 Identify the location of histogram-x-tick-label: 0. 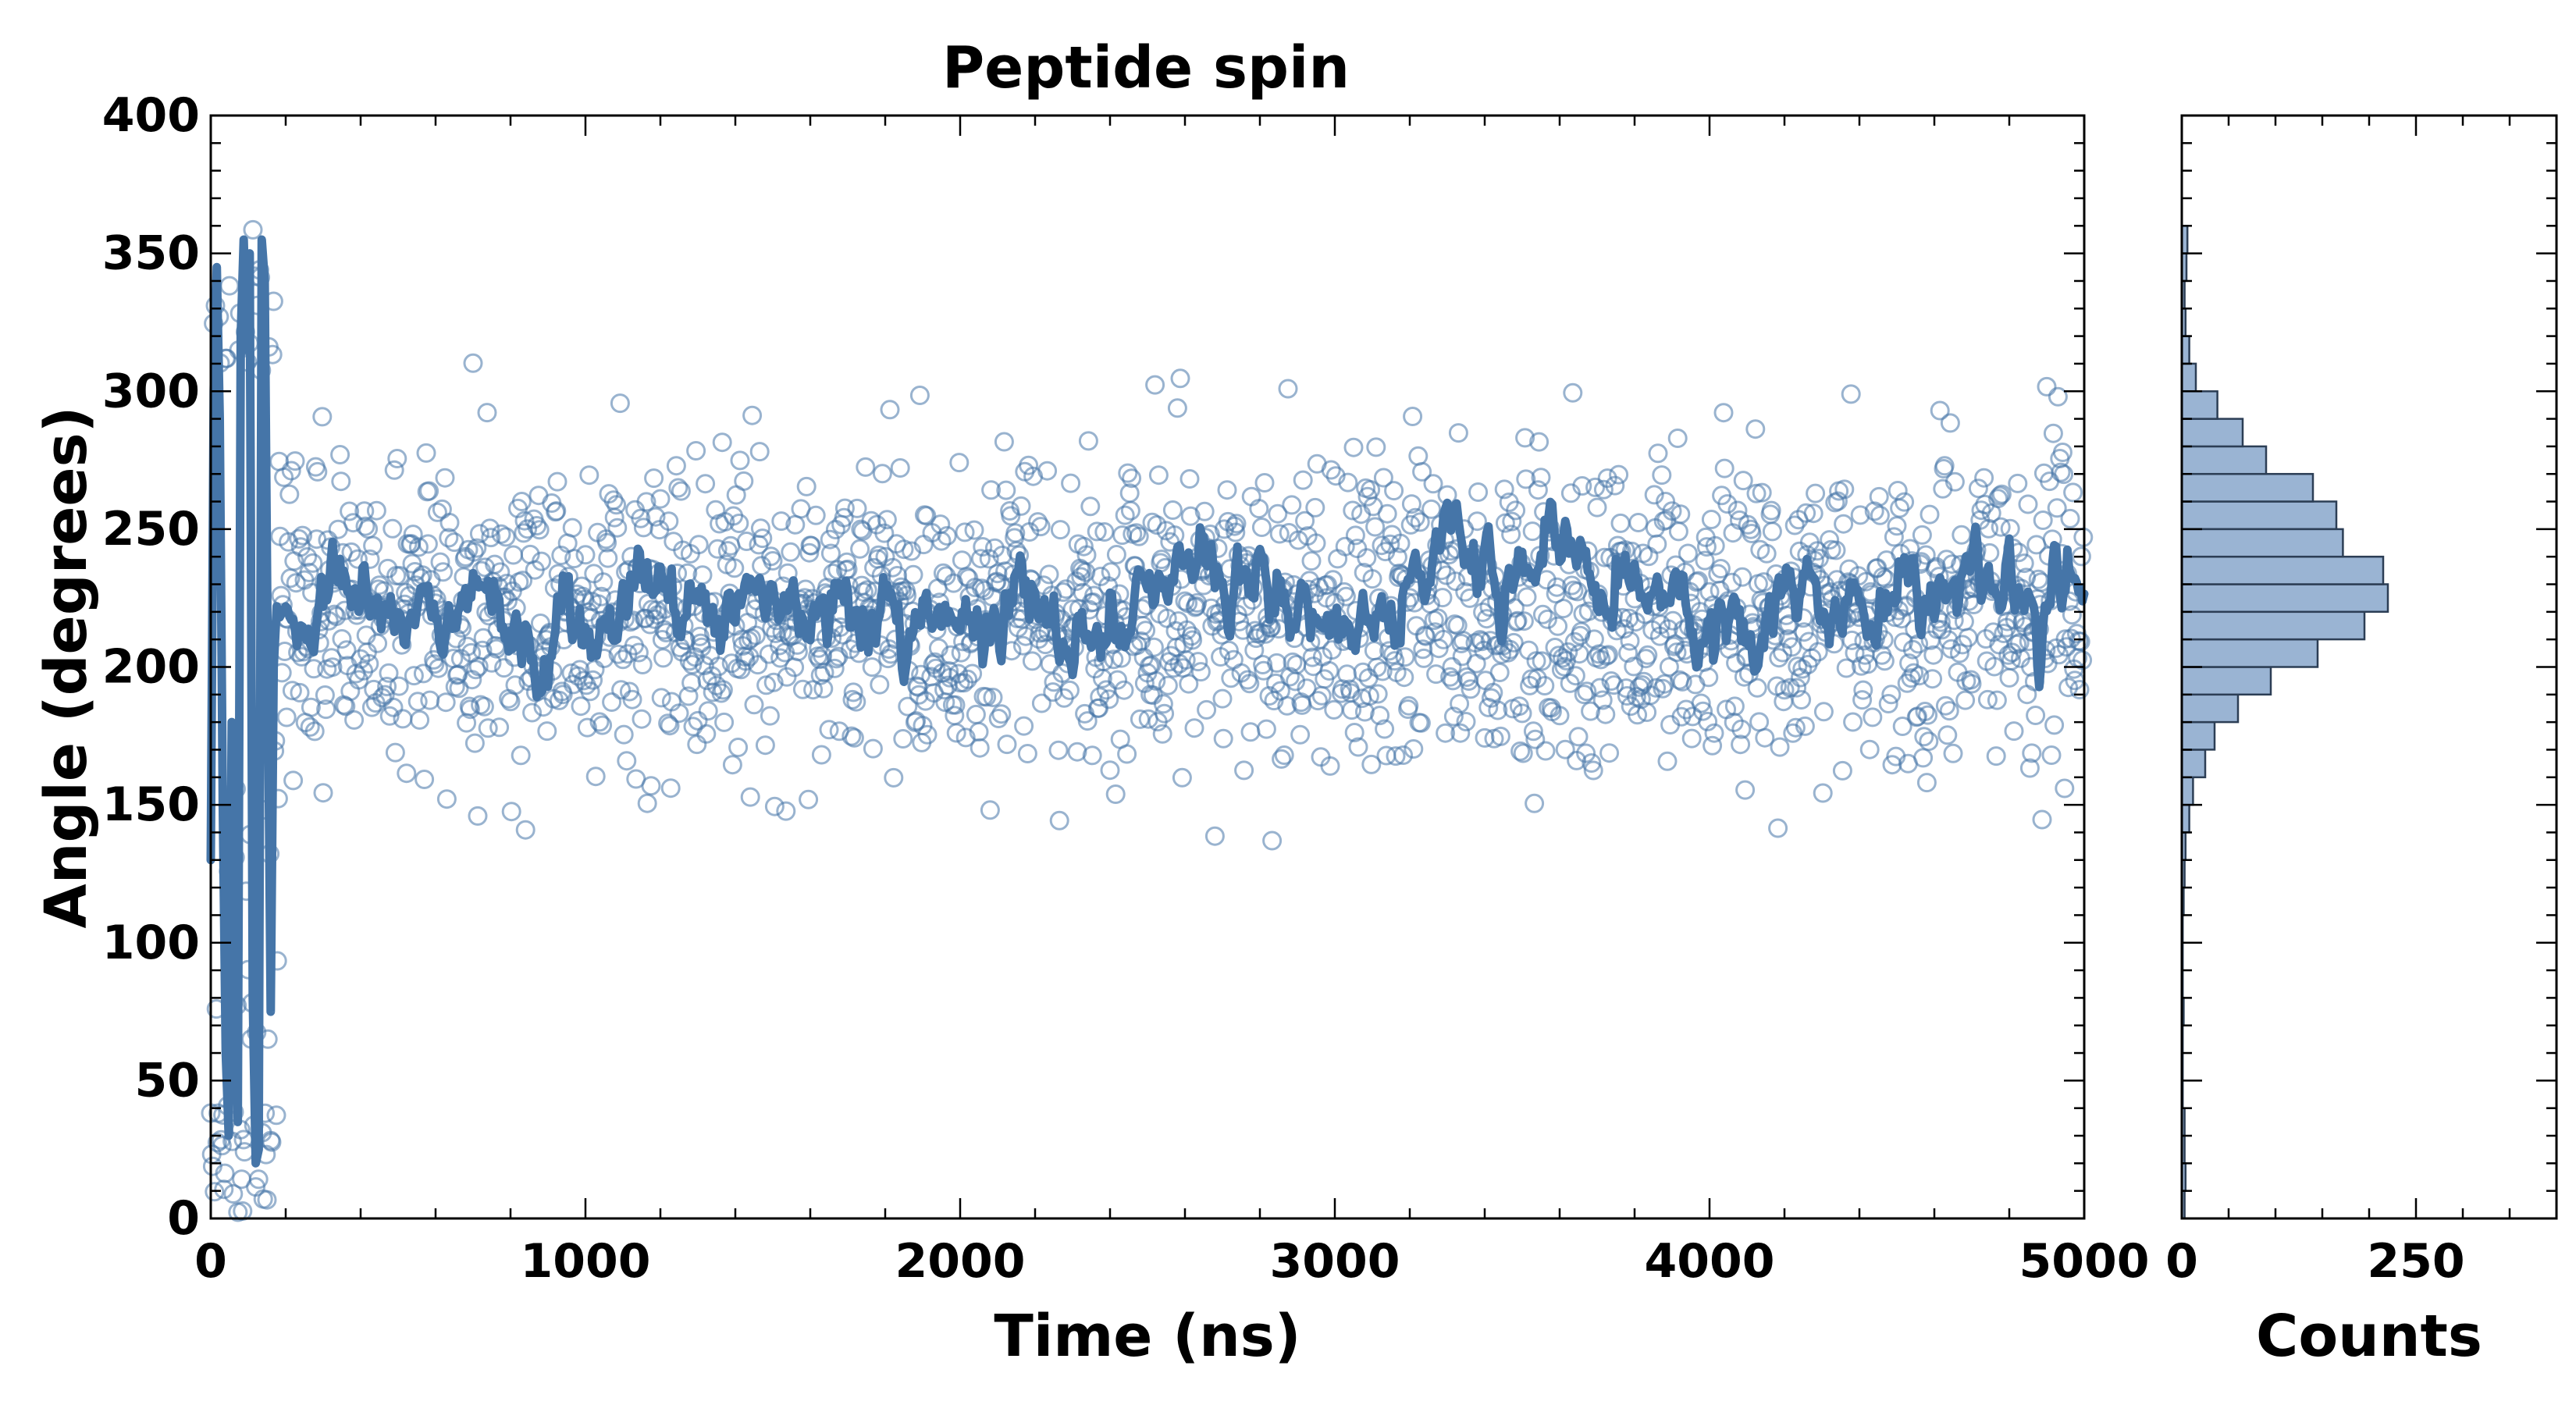
(2181, 1261).